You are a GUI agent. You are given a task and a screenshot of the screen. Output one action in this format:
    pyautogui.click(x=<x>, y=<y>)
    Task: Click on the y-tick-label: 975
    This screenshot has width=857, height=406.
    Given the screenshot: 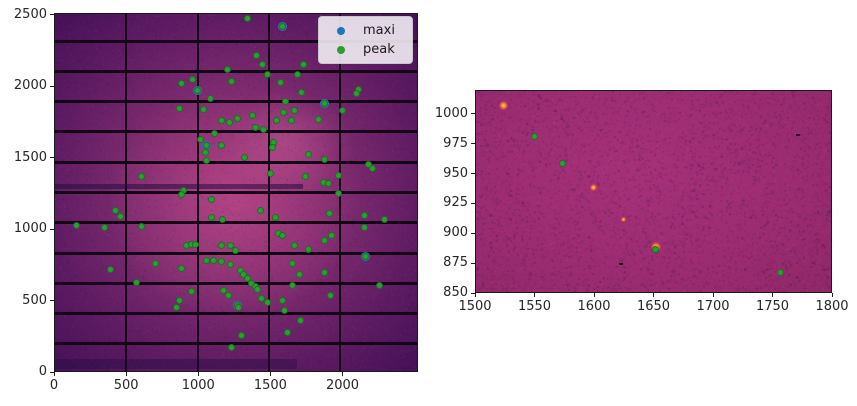 What is the action you would take?
    pyautogui.click(x=455, y=143)
    